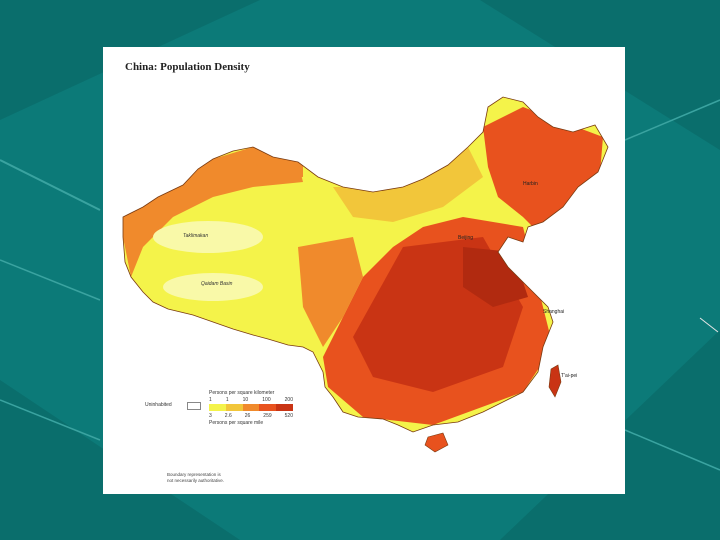  What do you see at coordinates (228, 416) in the screenshot?
I see `legend-bottom-tick: 2.6` at bounding box center [228, 416].